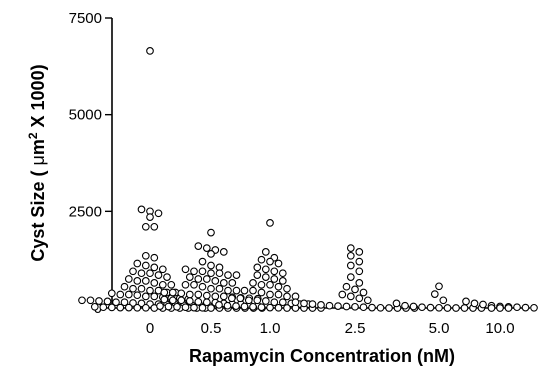 This screenshot has height=371, width=539. What do you see at coordinates (85, 115) in the screenshot?
I see `y-tick-label: 5000` at bounding box center [85, 115].